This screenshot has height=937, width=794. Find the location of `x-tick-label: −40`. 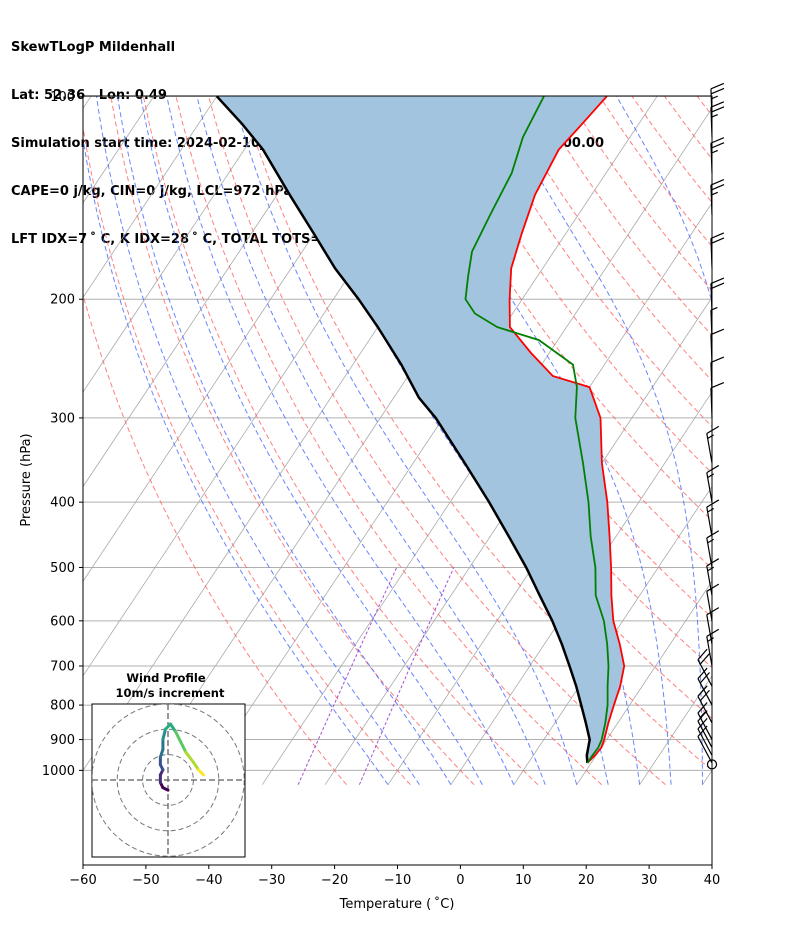

x-tick-label: −40 is located at coordinates (208, 880).